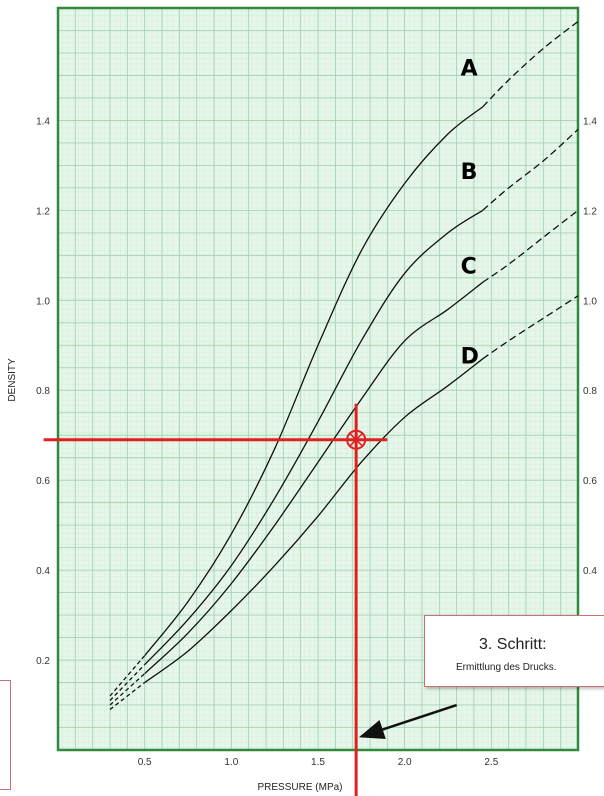 The width and height of the screenshot is (604, 796). I want to click on curve-c-start-dashed, so click(127, 689).